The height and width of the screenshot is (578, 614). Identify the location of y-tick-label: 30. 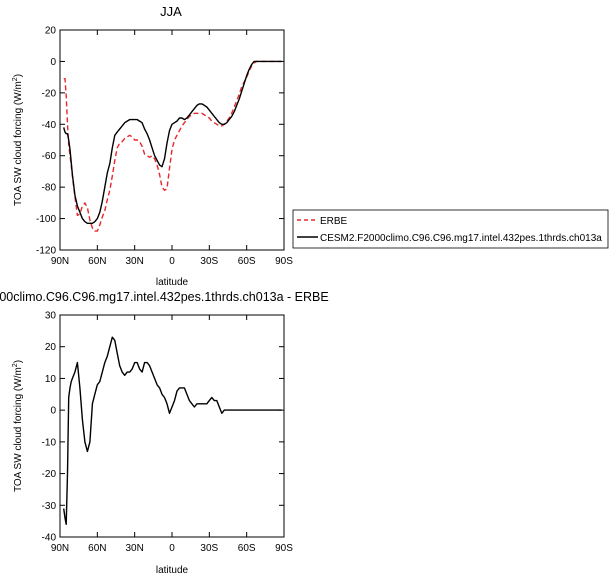
(51, 316).